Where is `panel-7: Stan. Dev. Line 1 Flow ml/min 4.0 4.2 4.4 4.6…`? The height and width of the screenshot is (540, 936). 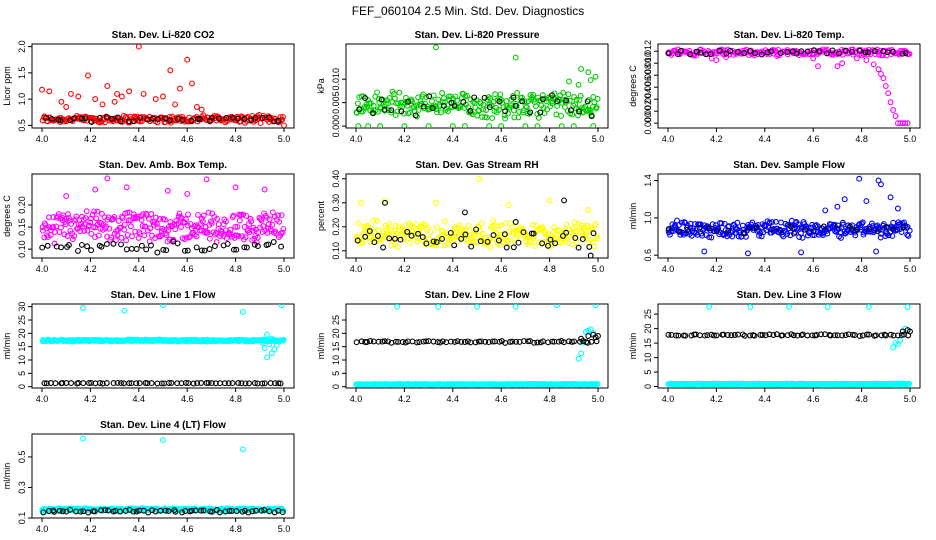
panel-7: Stan. Dev. Line 1 Flow ml/min 4.0 4.2 4.4 4.6… is located at coordinates (148, 347).